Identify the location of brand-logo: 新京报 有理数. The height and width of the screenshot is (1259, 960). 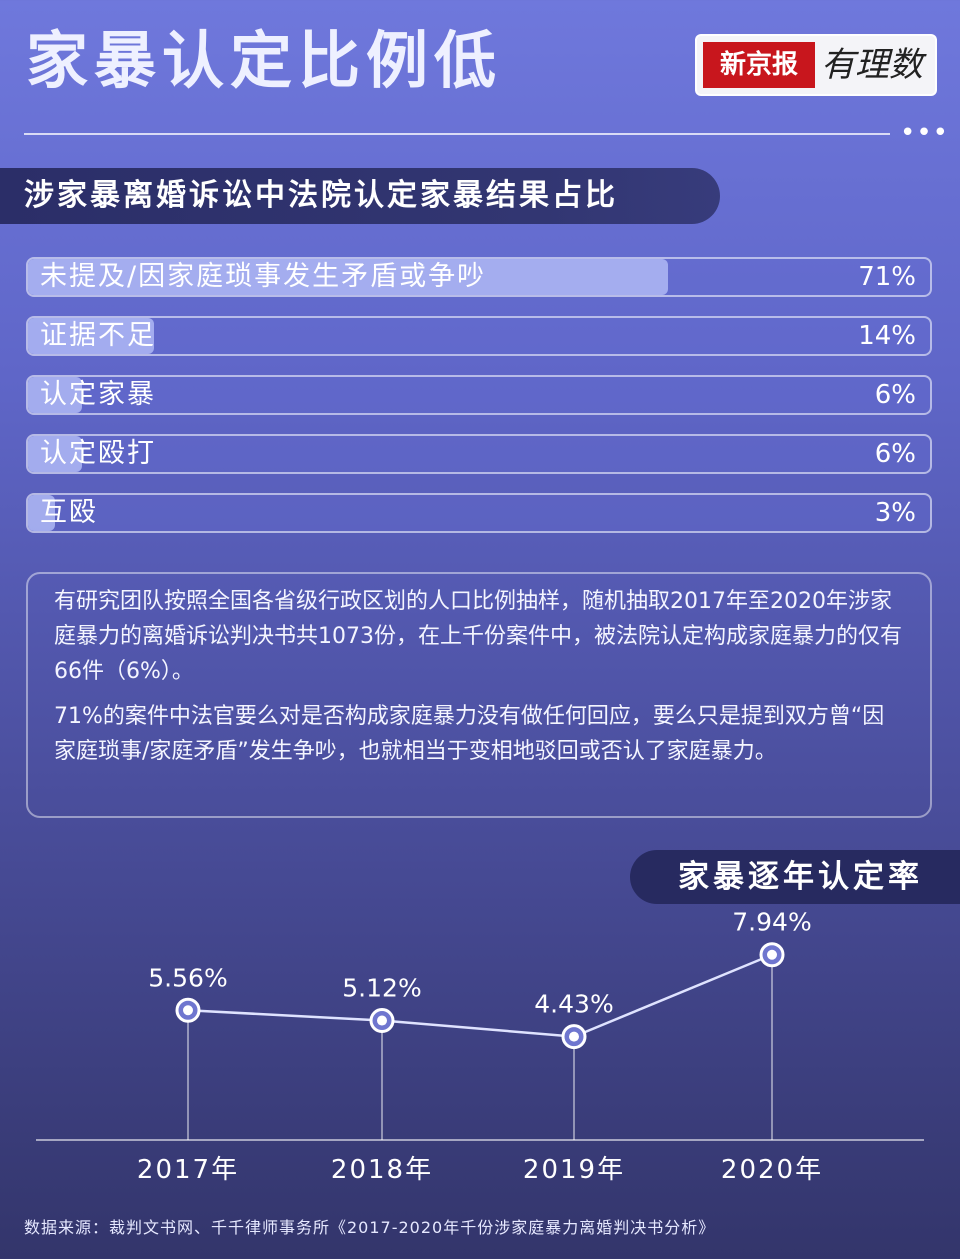
(816, 65).